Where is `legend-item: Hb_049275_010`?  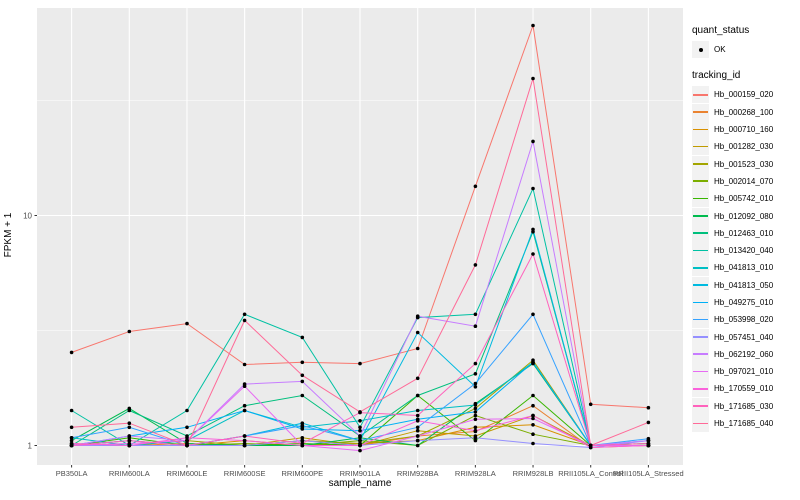 legend-item: Hb_049275_010 is located at coordinates (745, 302).